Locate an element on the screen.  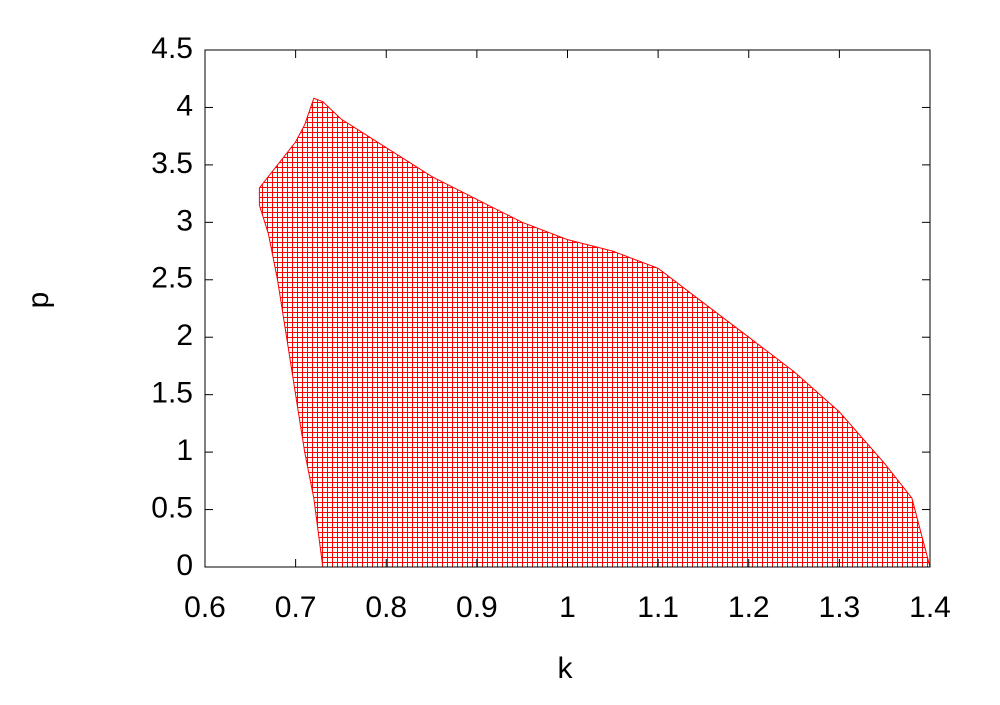
y-tick-label: 2 is located at coordinates (184, 335).